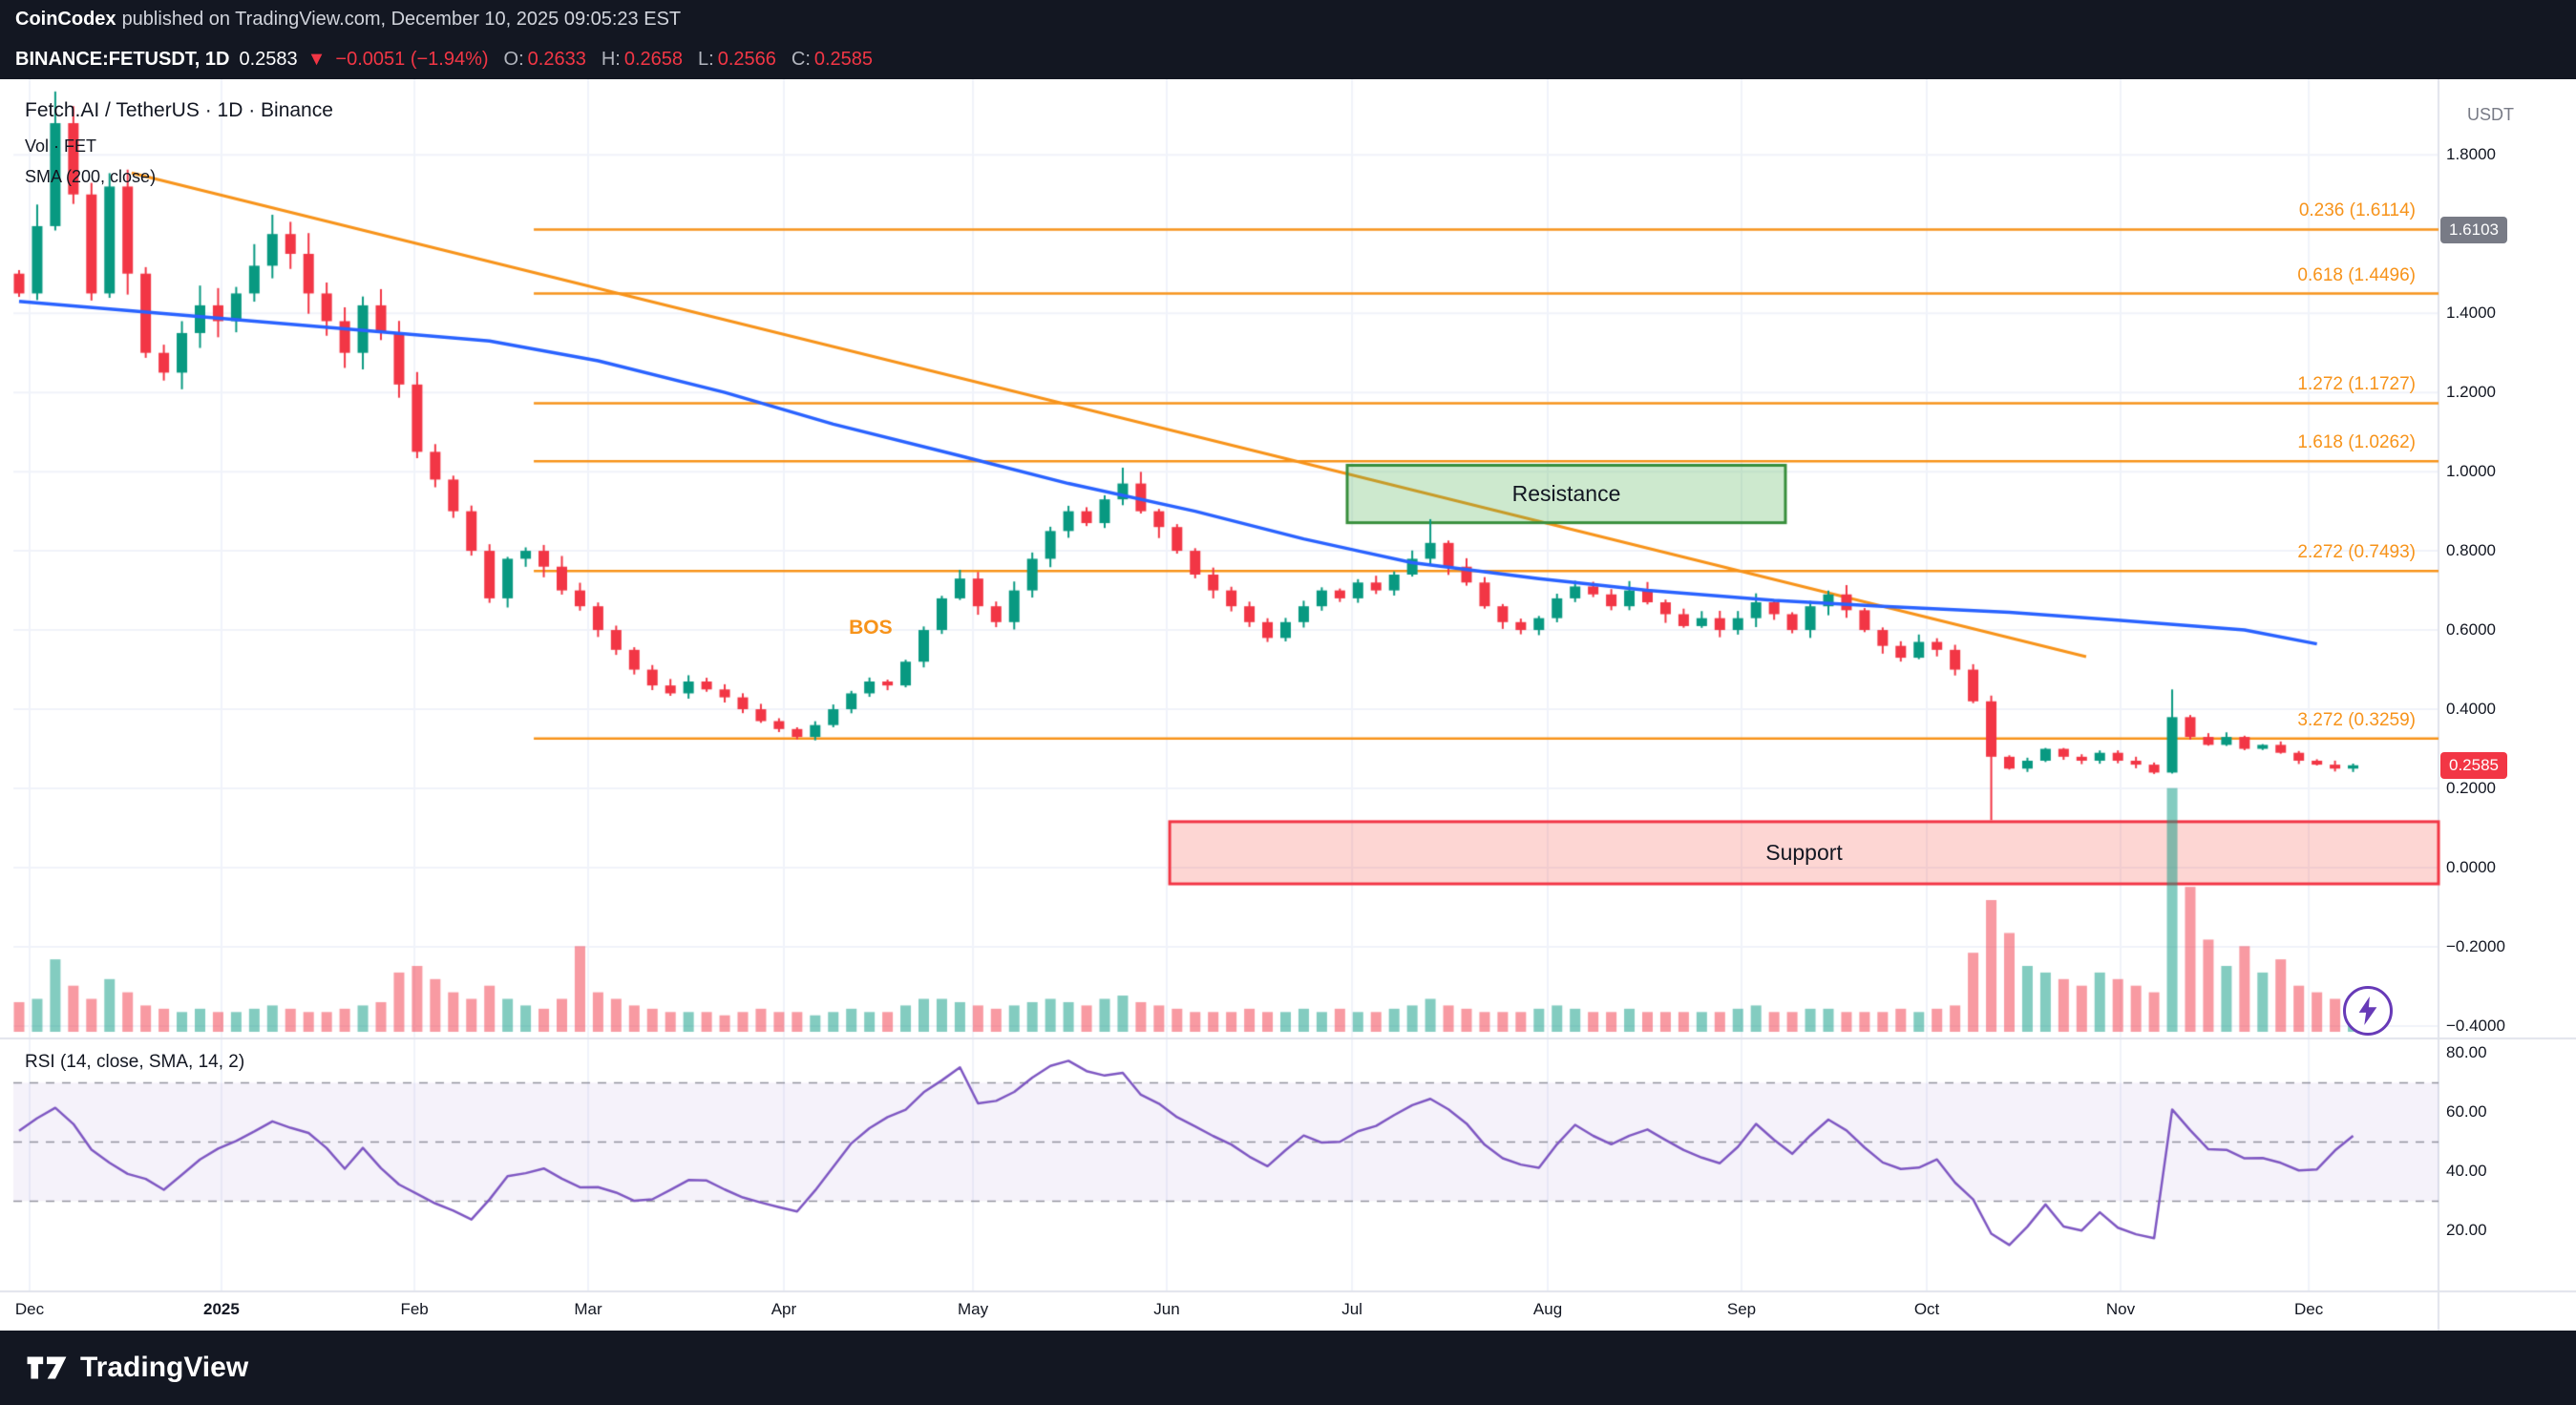 This screenshot has height=1405, width=2576. Describe the element at coordinates (65, 19) in the screenshot. I see `publisher-name: CoinCodex` at that location.